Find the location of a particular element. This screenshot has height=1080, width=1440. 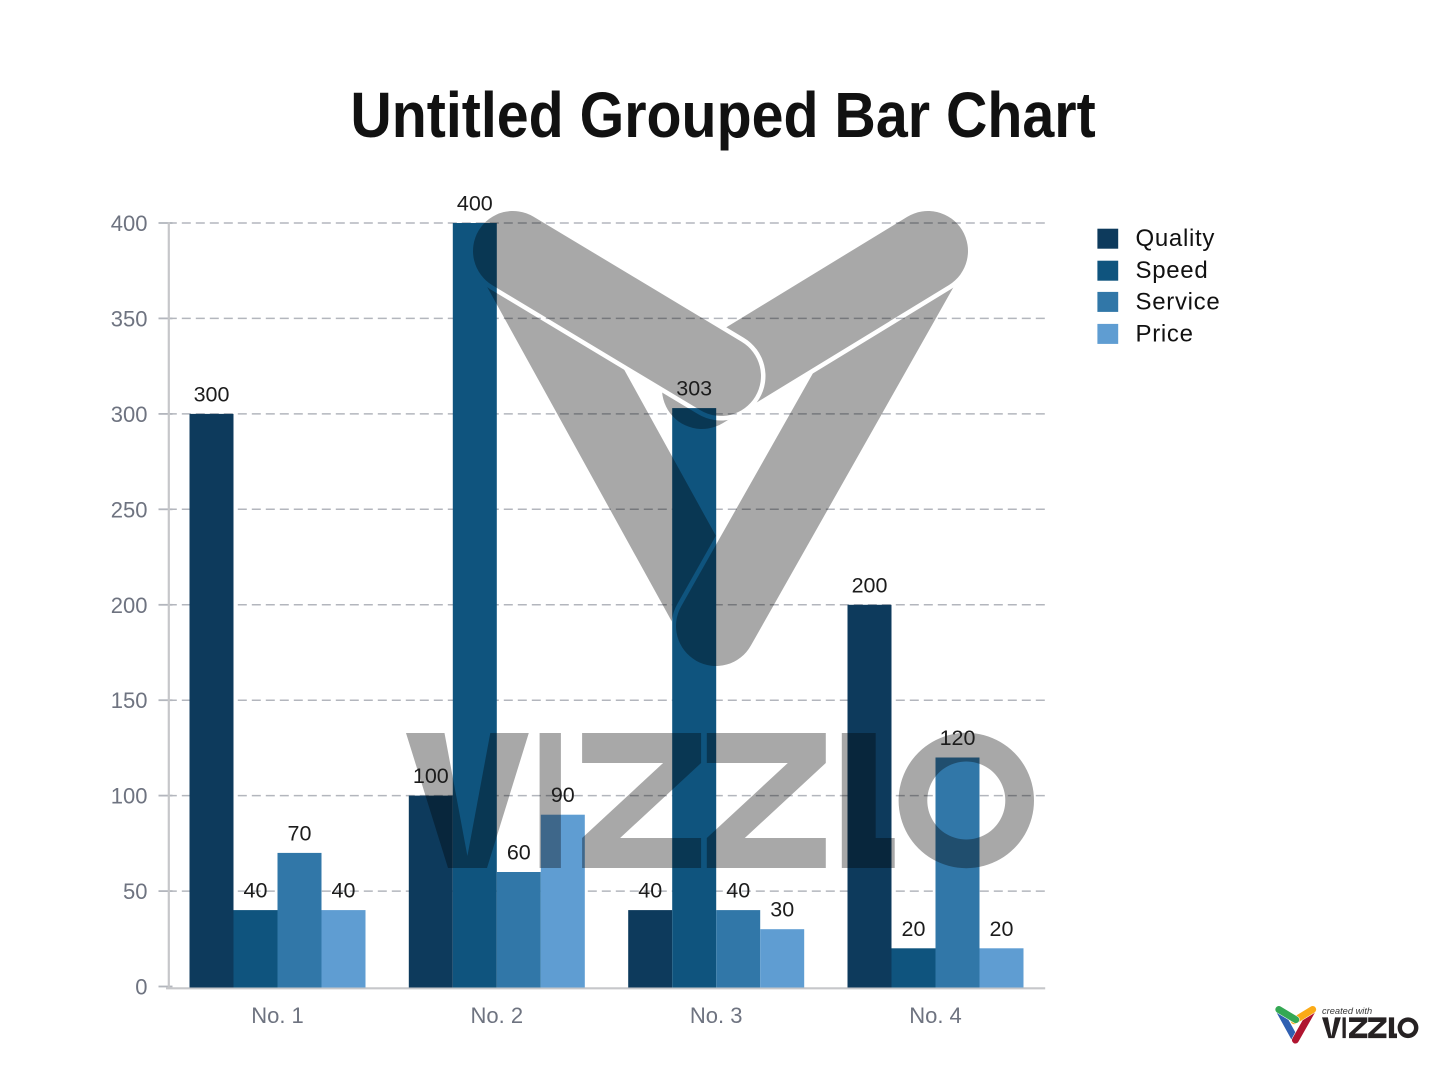

svg-text: 303 is located at coordinates (694, 389).